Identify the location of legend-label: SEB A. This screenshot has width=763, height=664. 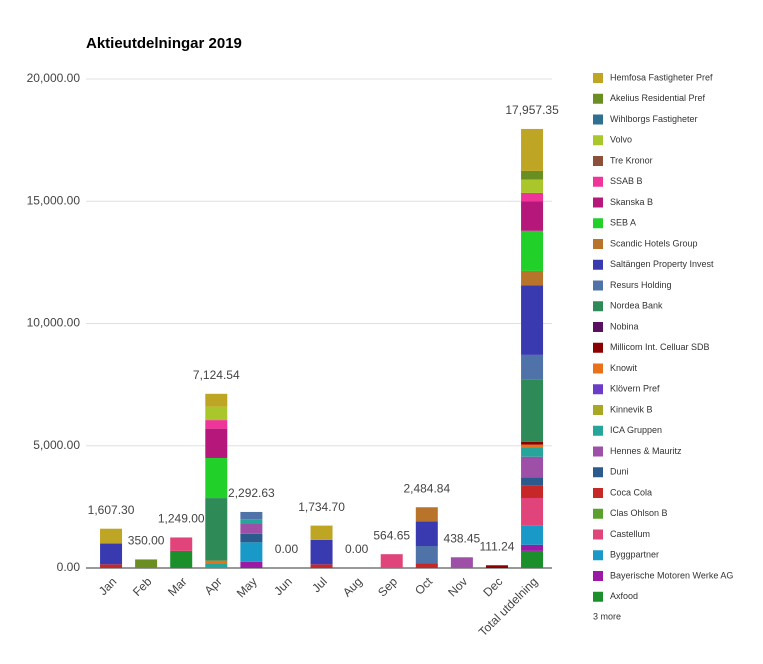
(623, 223).